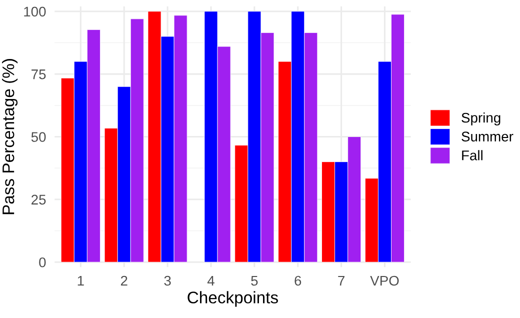 The image size is (520, 318). What do you see at coordinates (10, 136) in the screenshot?
I see `y-axis-title: Pass Percentage (%)` at bounding box center [10, 136].